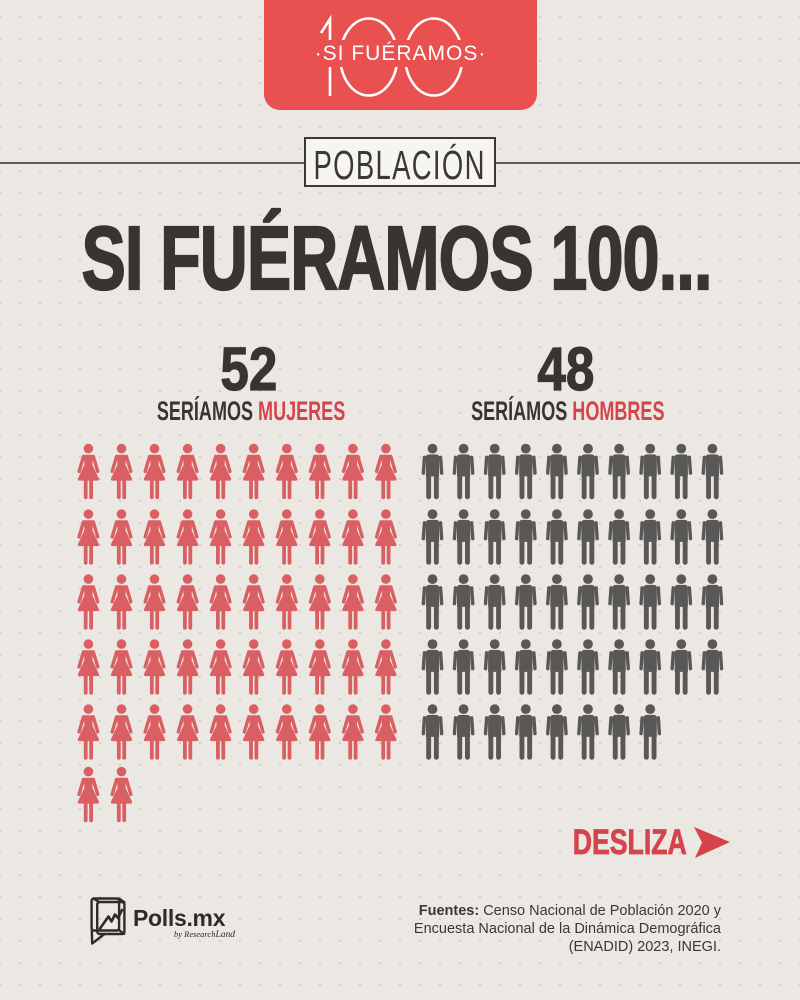 Image resolution: width=800 pixels, height=1000 pixels. What do you see at coordinates (204, 934) in the screenshot?
I see `svg-text: by ResearchLand` at bounding box center [204, 934].